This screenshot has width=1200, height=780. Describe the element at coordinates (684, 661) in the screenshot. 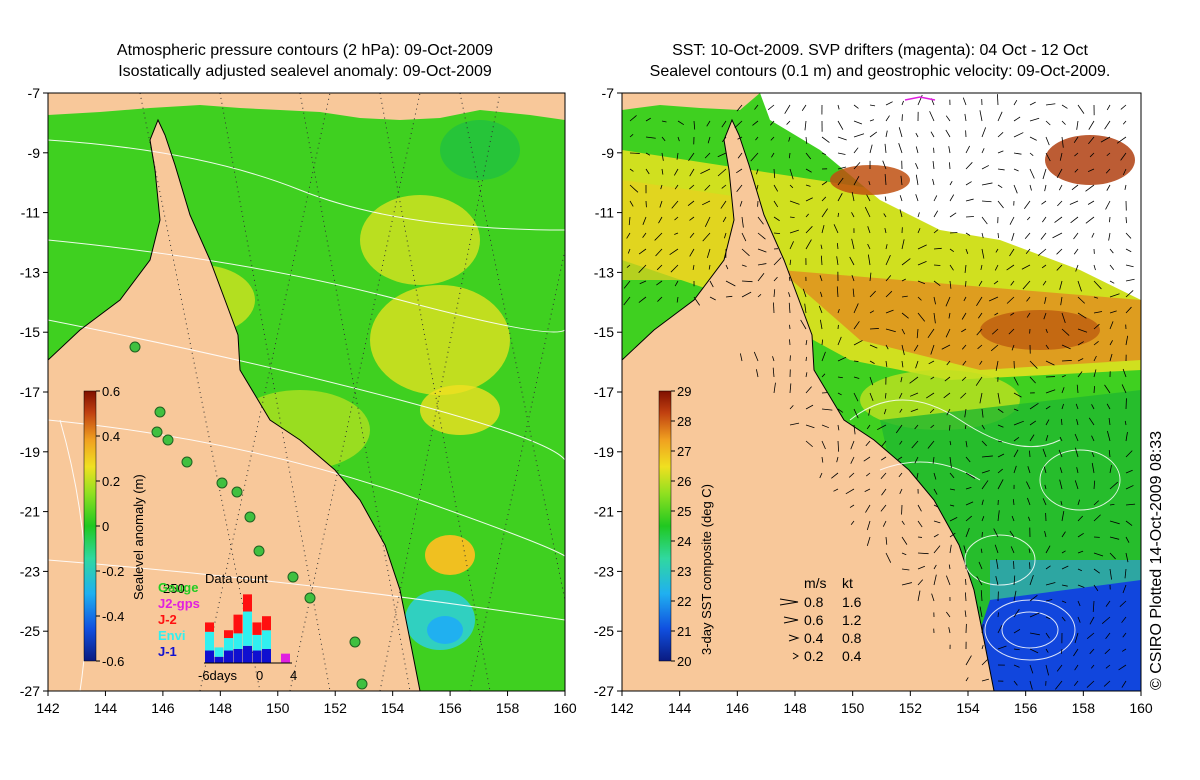

I see `colorbar-tick-label: 20` at that location.